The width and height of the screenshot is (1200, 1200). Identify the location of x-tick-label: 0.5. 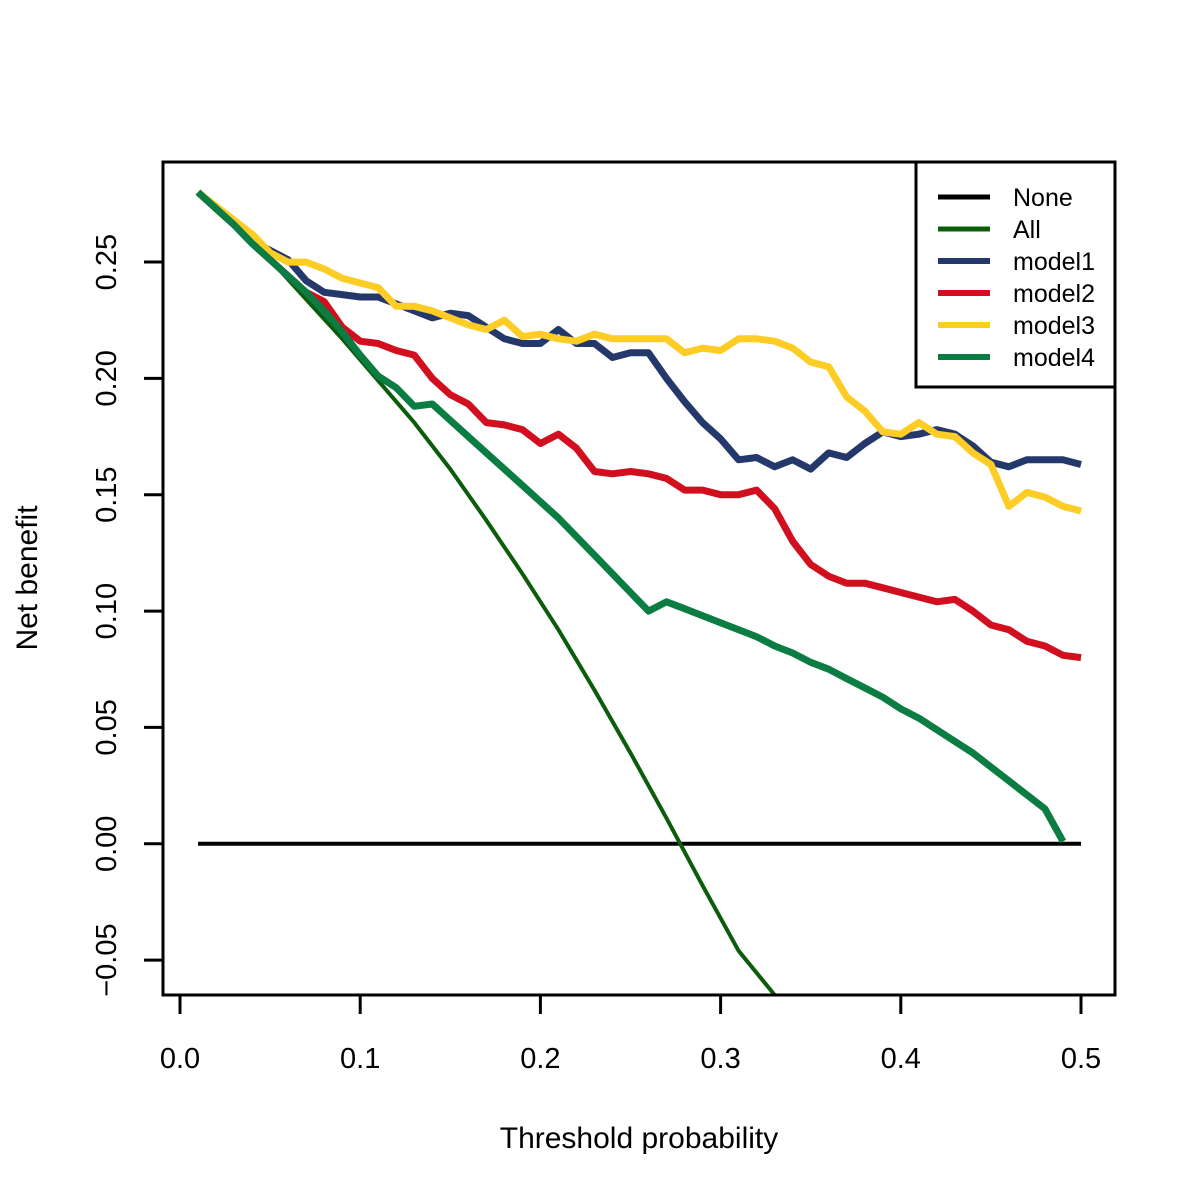
(1081, 1059).